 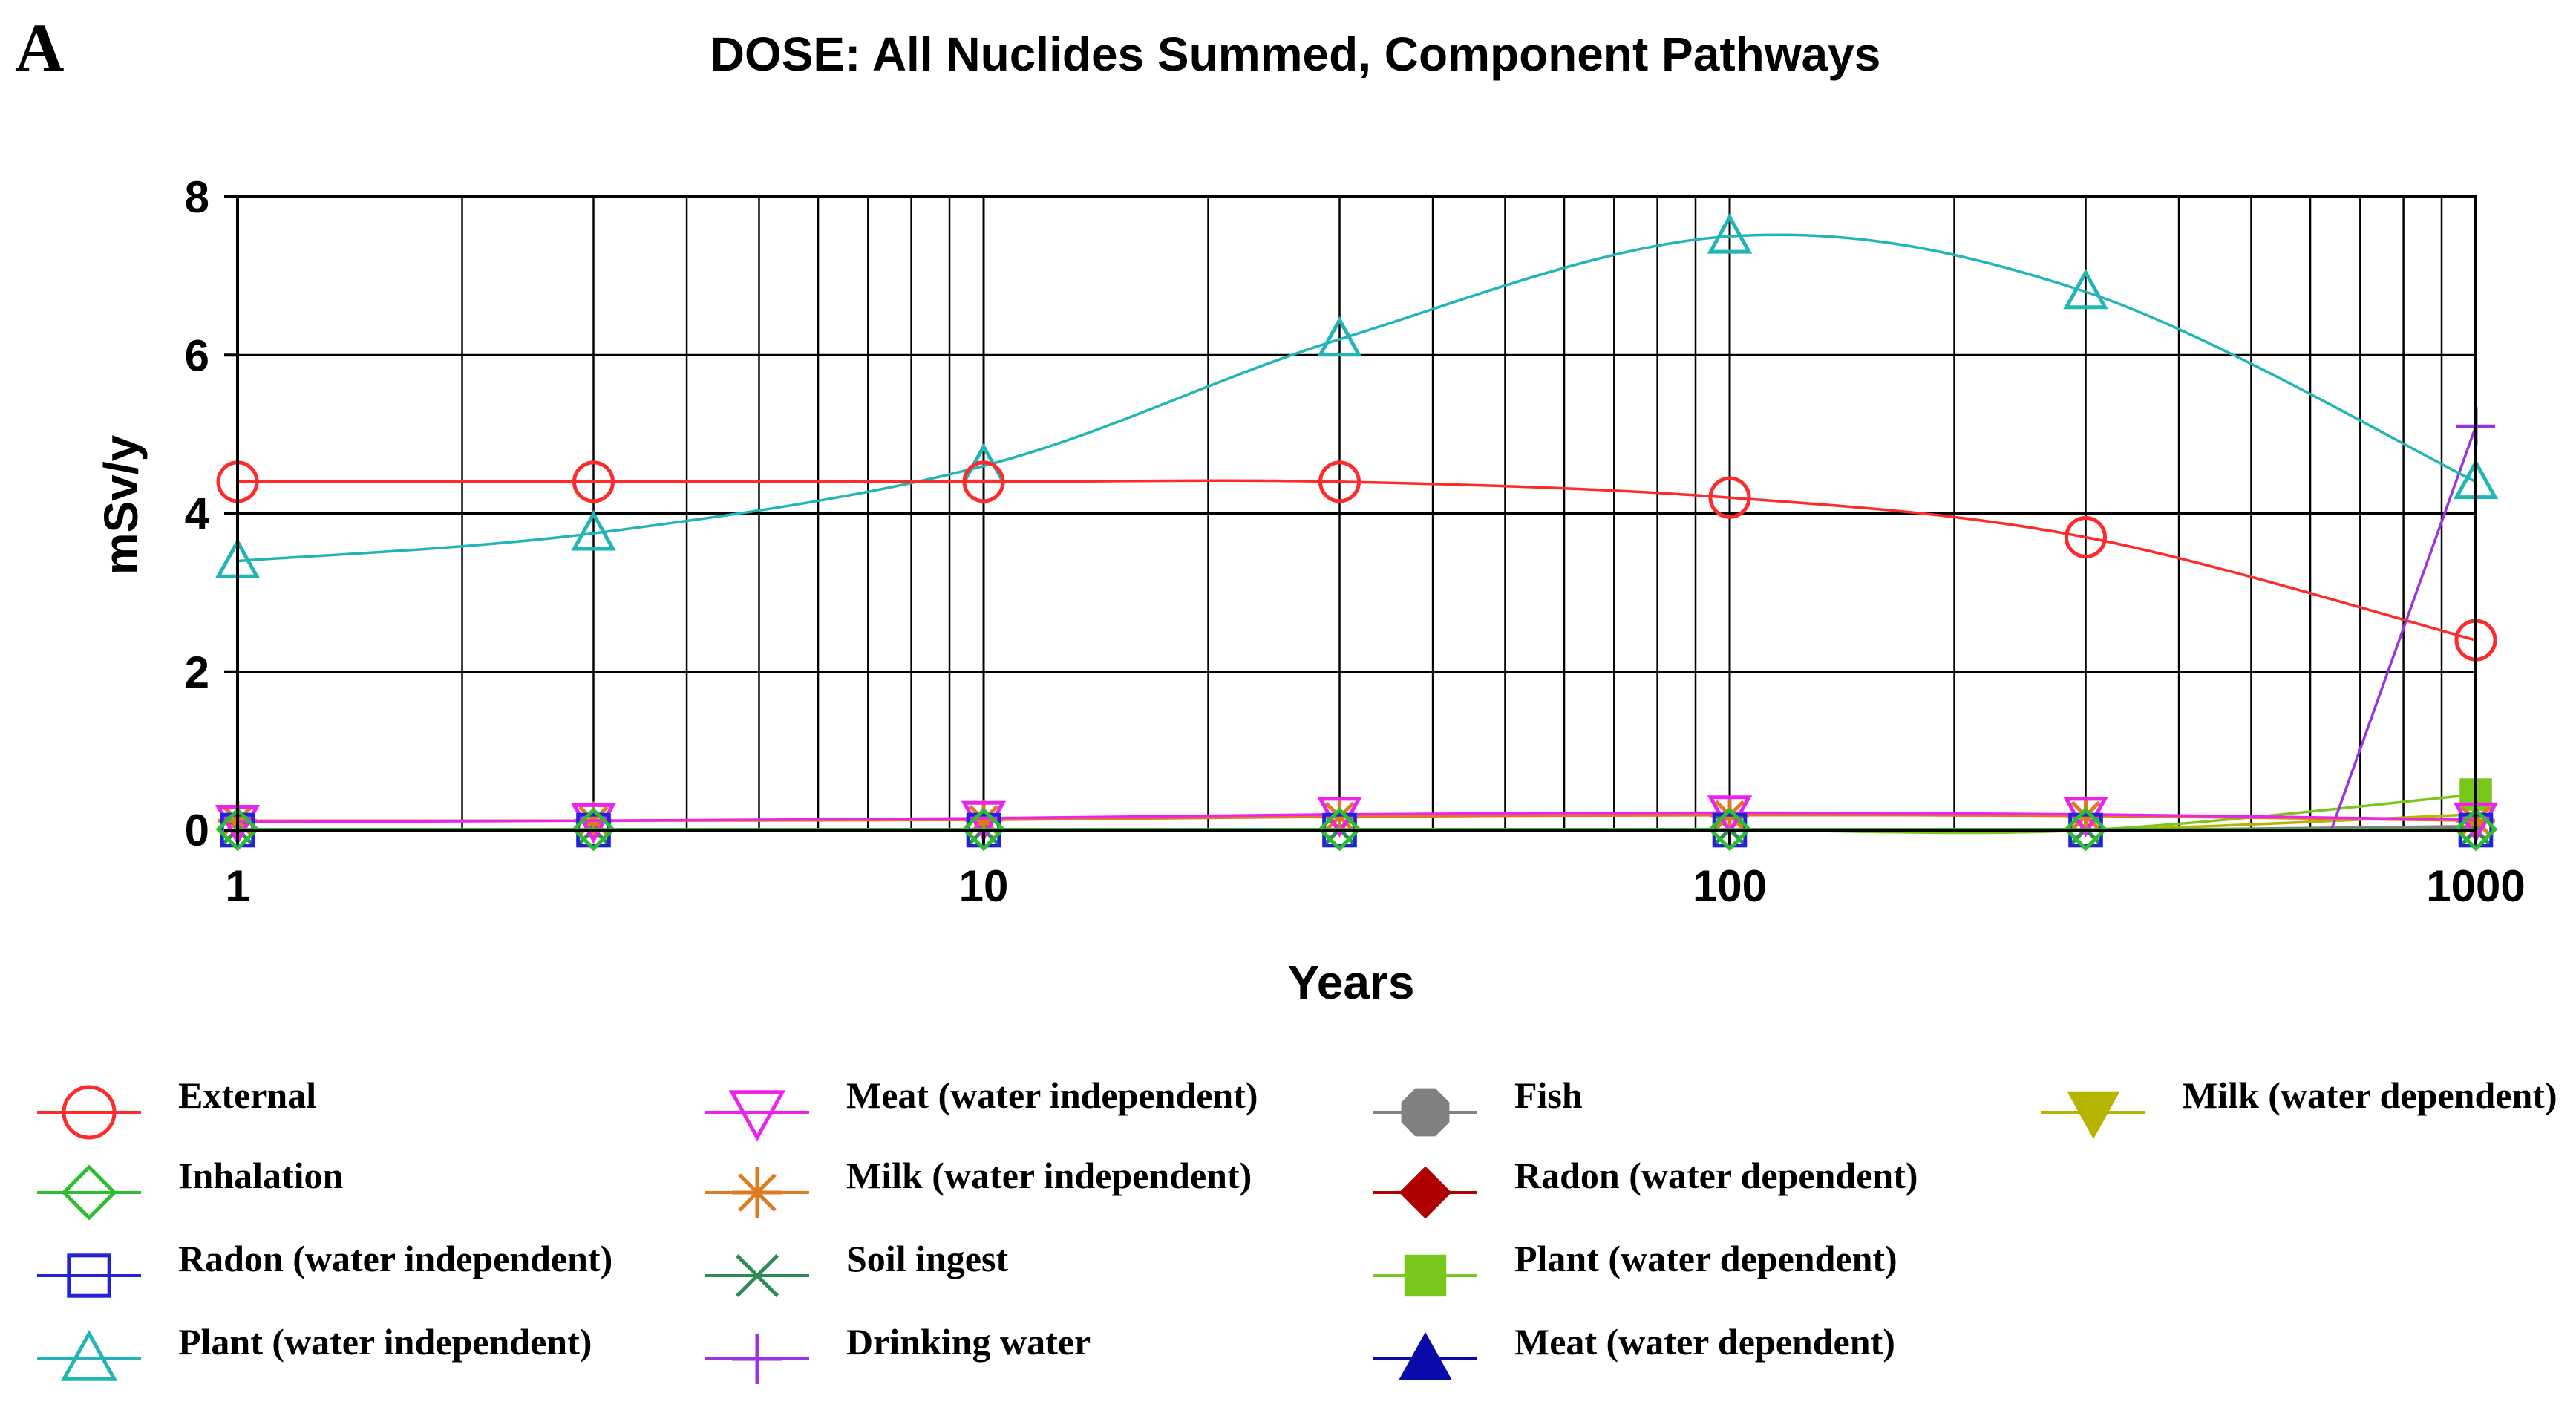 I want to click on legend-label: Plant (water dependent), so click(x=1706, y=1258).